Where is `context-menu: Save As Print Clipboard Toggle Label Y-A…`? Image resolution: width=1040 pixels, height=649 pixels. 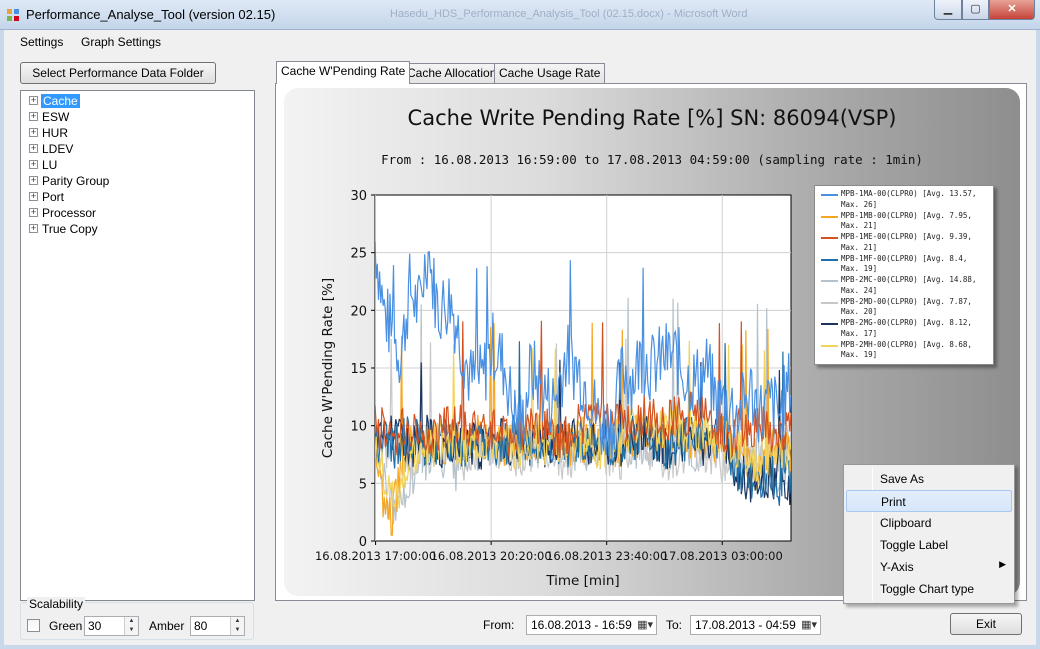 context-menu: Save As Print Clipboard Toggle Label Y-A… is located at coordinates (929, 534).